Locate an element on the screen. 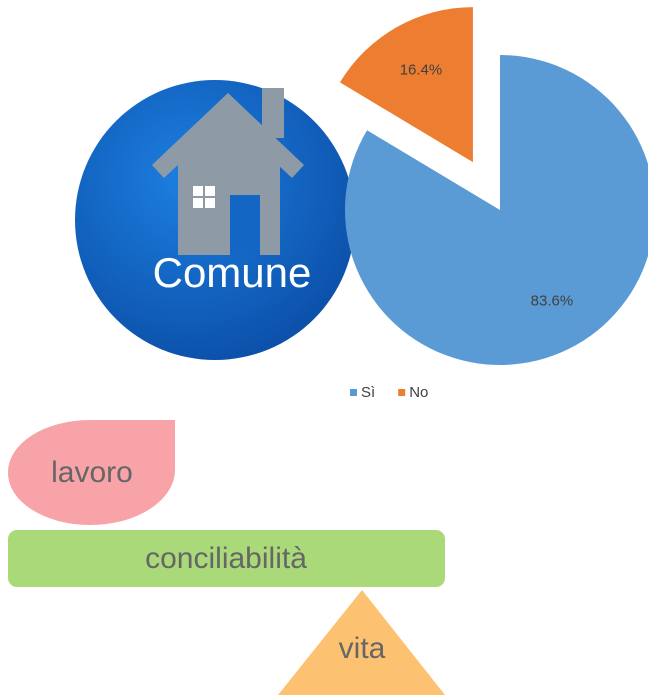 This screenshot has height=695, width=648. bottom-label: vita is located at coordinates (362, 648).